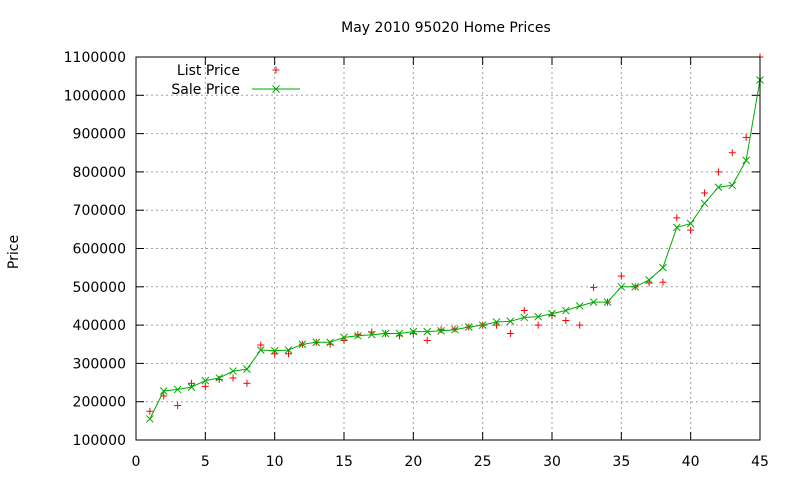 The image size is (800, 480). I want to click on y-tick-label: 800000, so click(99, 173).